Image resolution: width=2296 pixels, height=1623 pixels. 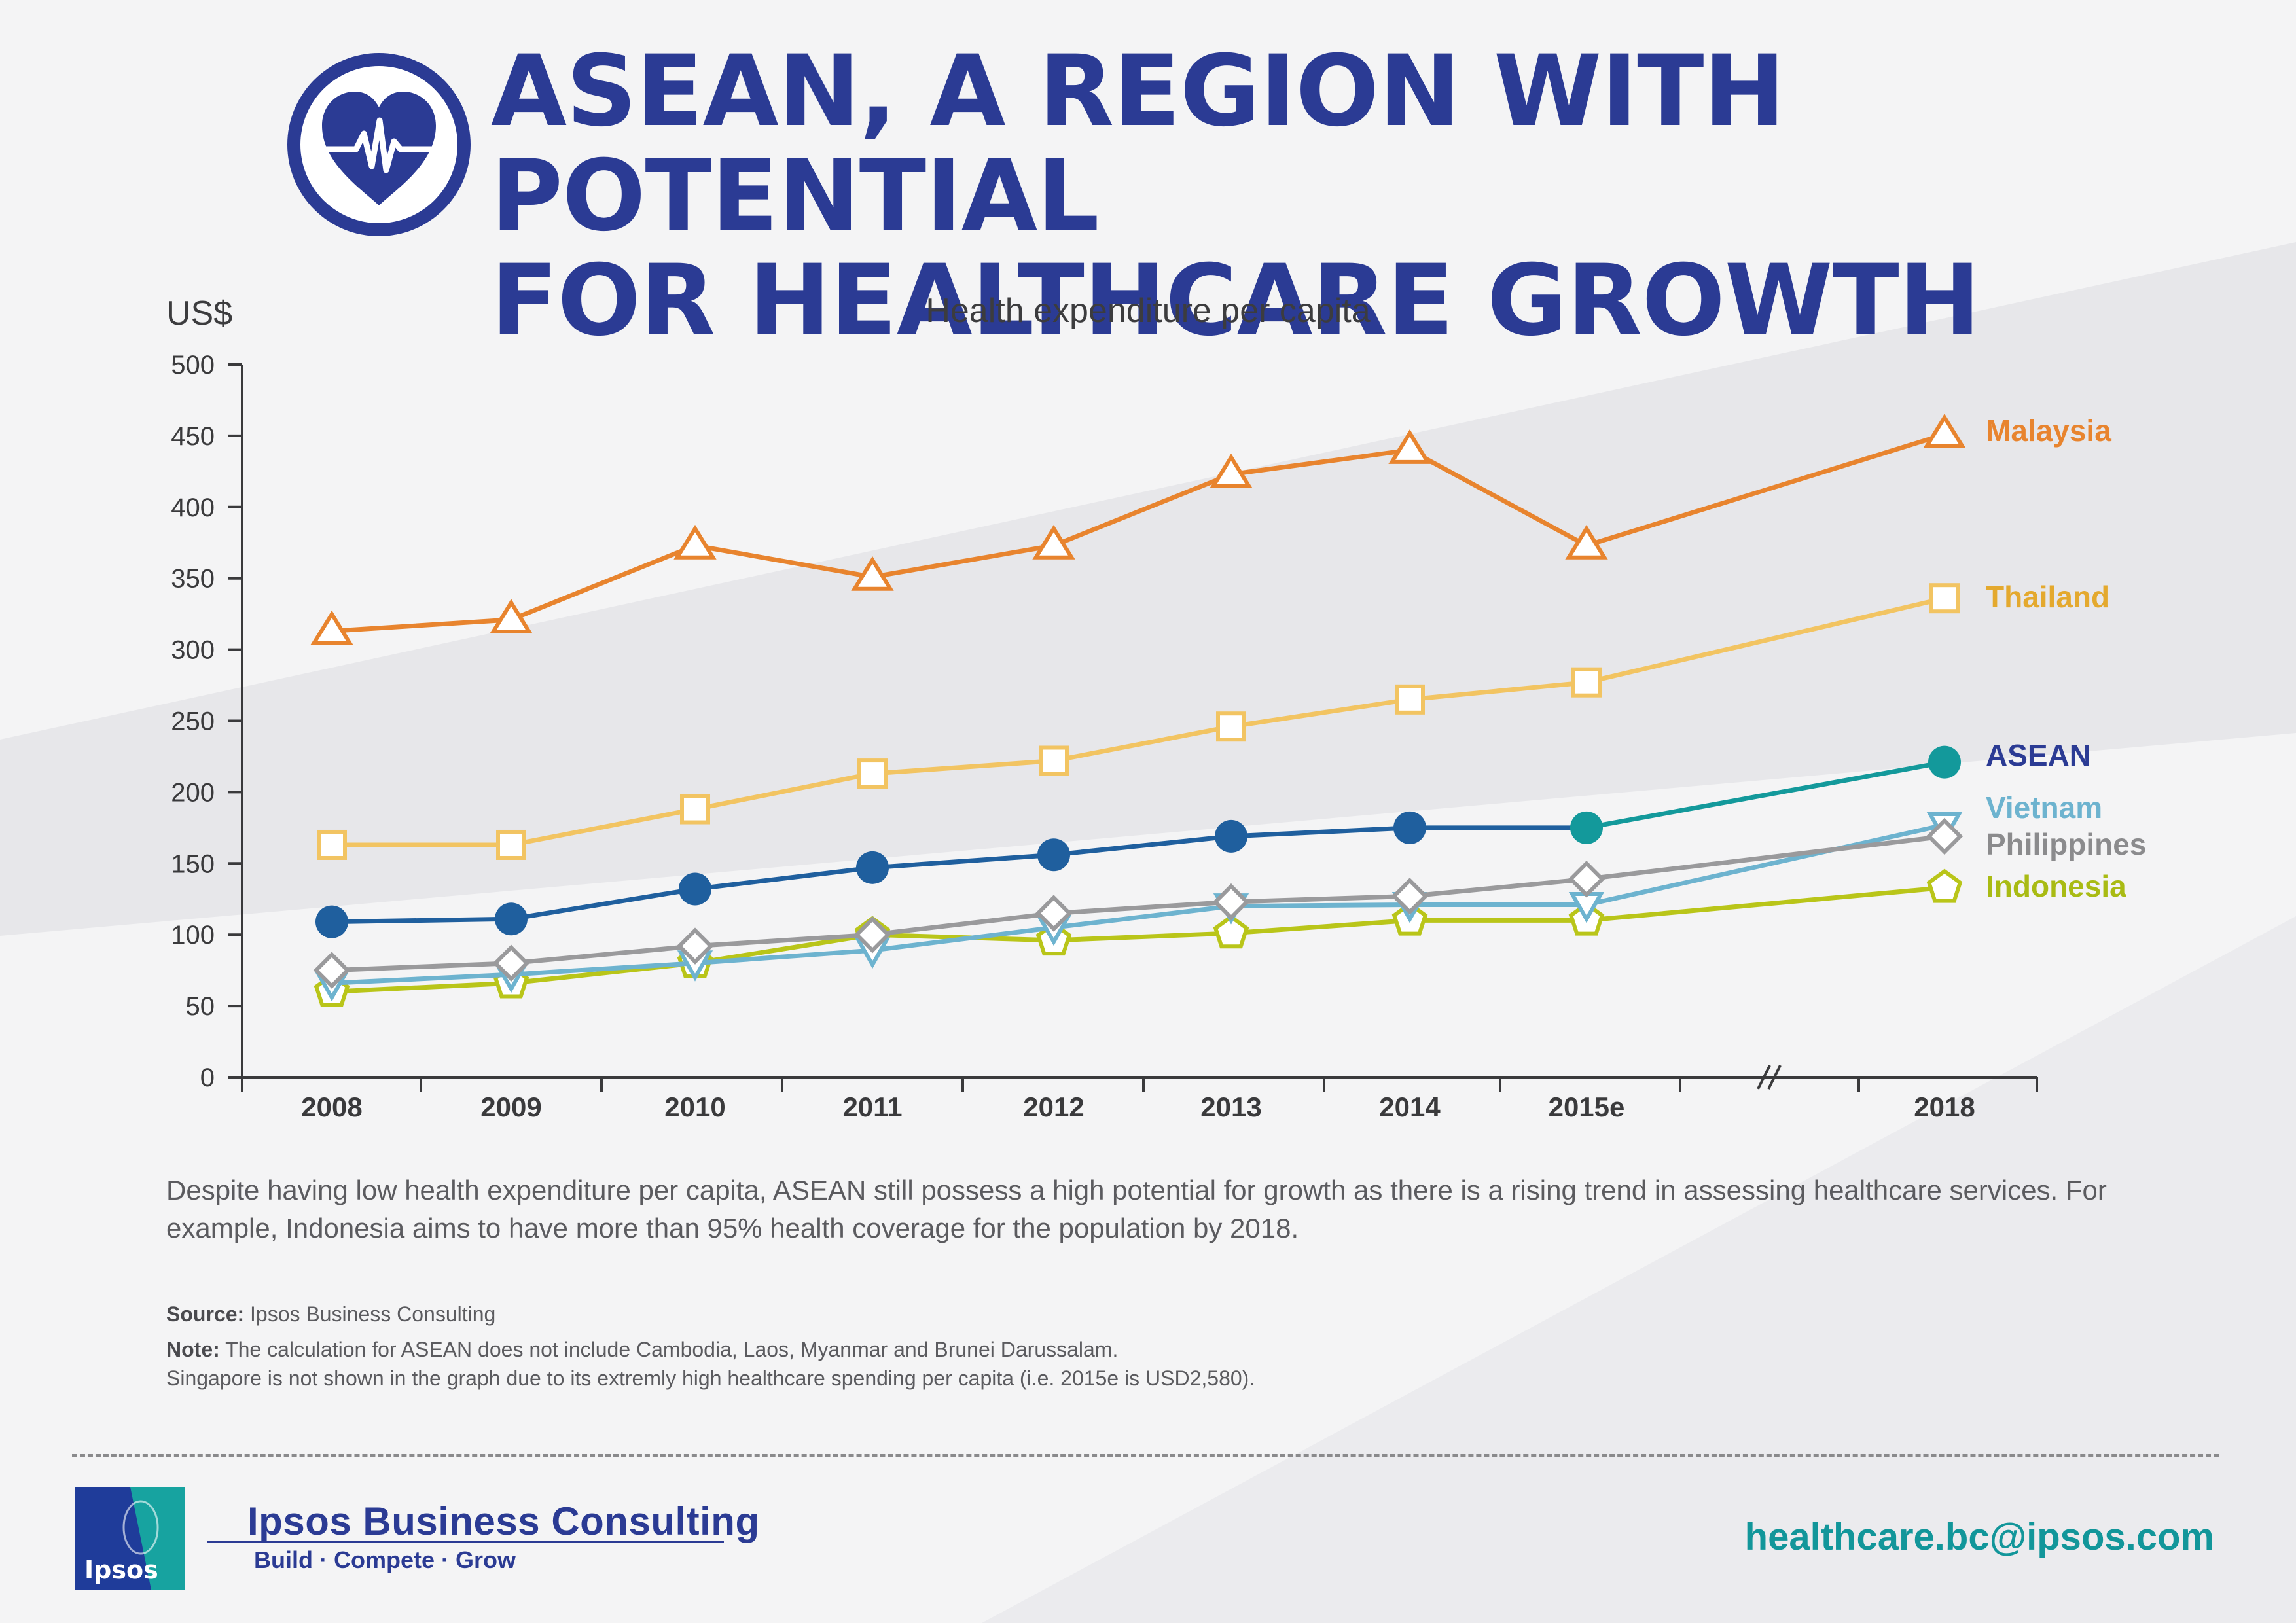 I want to click on thailand-series, so click(x=1138, y=721).